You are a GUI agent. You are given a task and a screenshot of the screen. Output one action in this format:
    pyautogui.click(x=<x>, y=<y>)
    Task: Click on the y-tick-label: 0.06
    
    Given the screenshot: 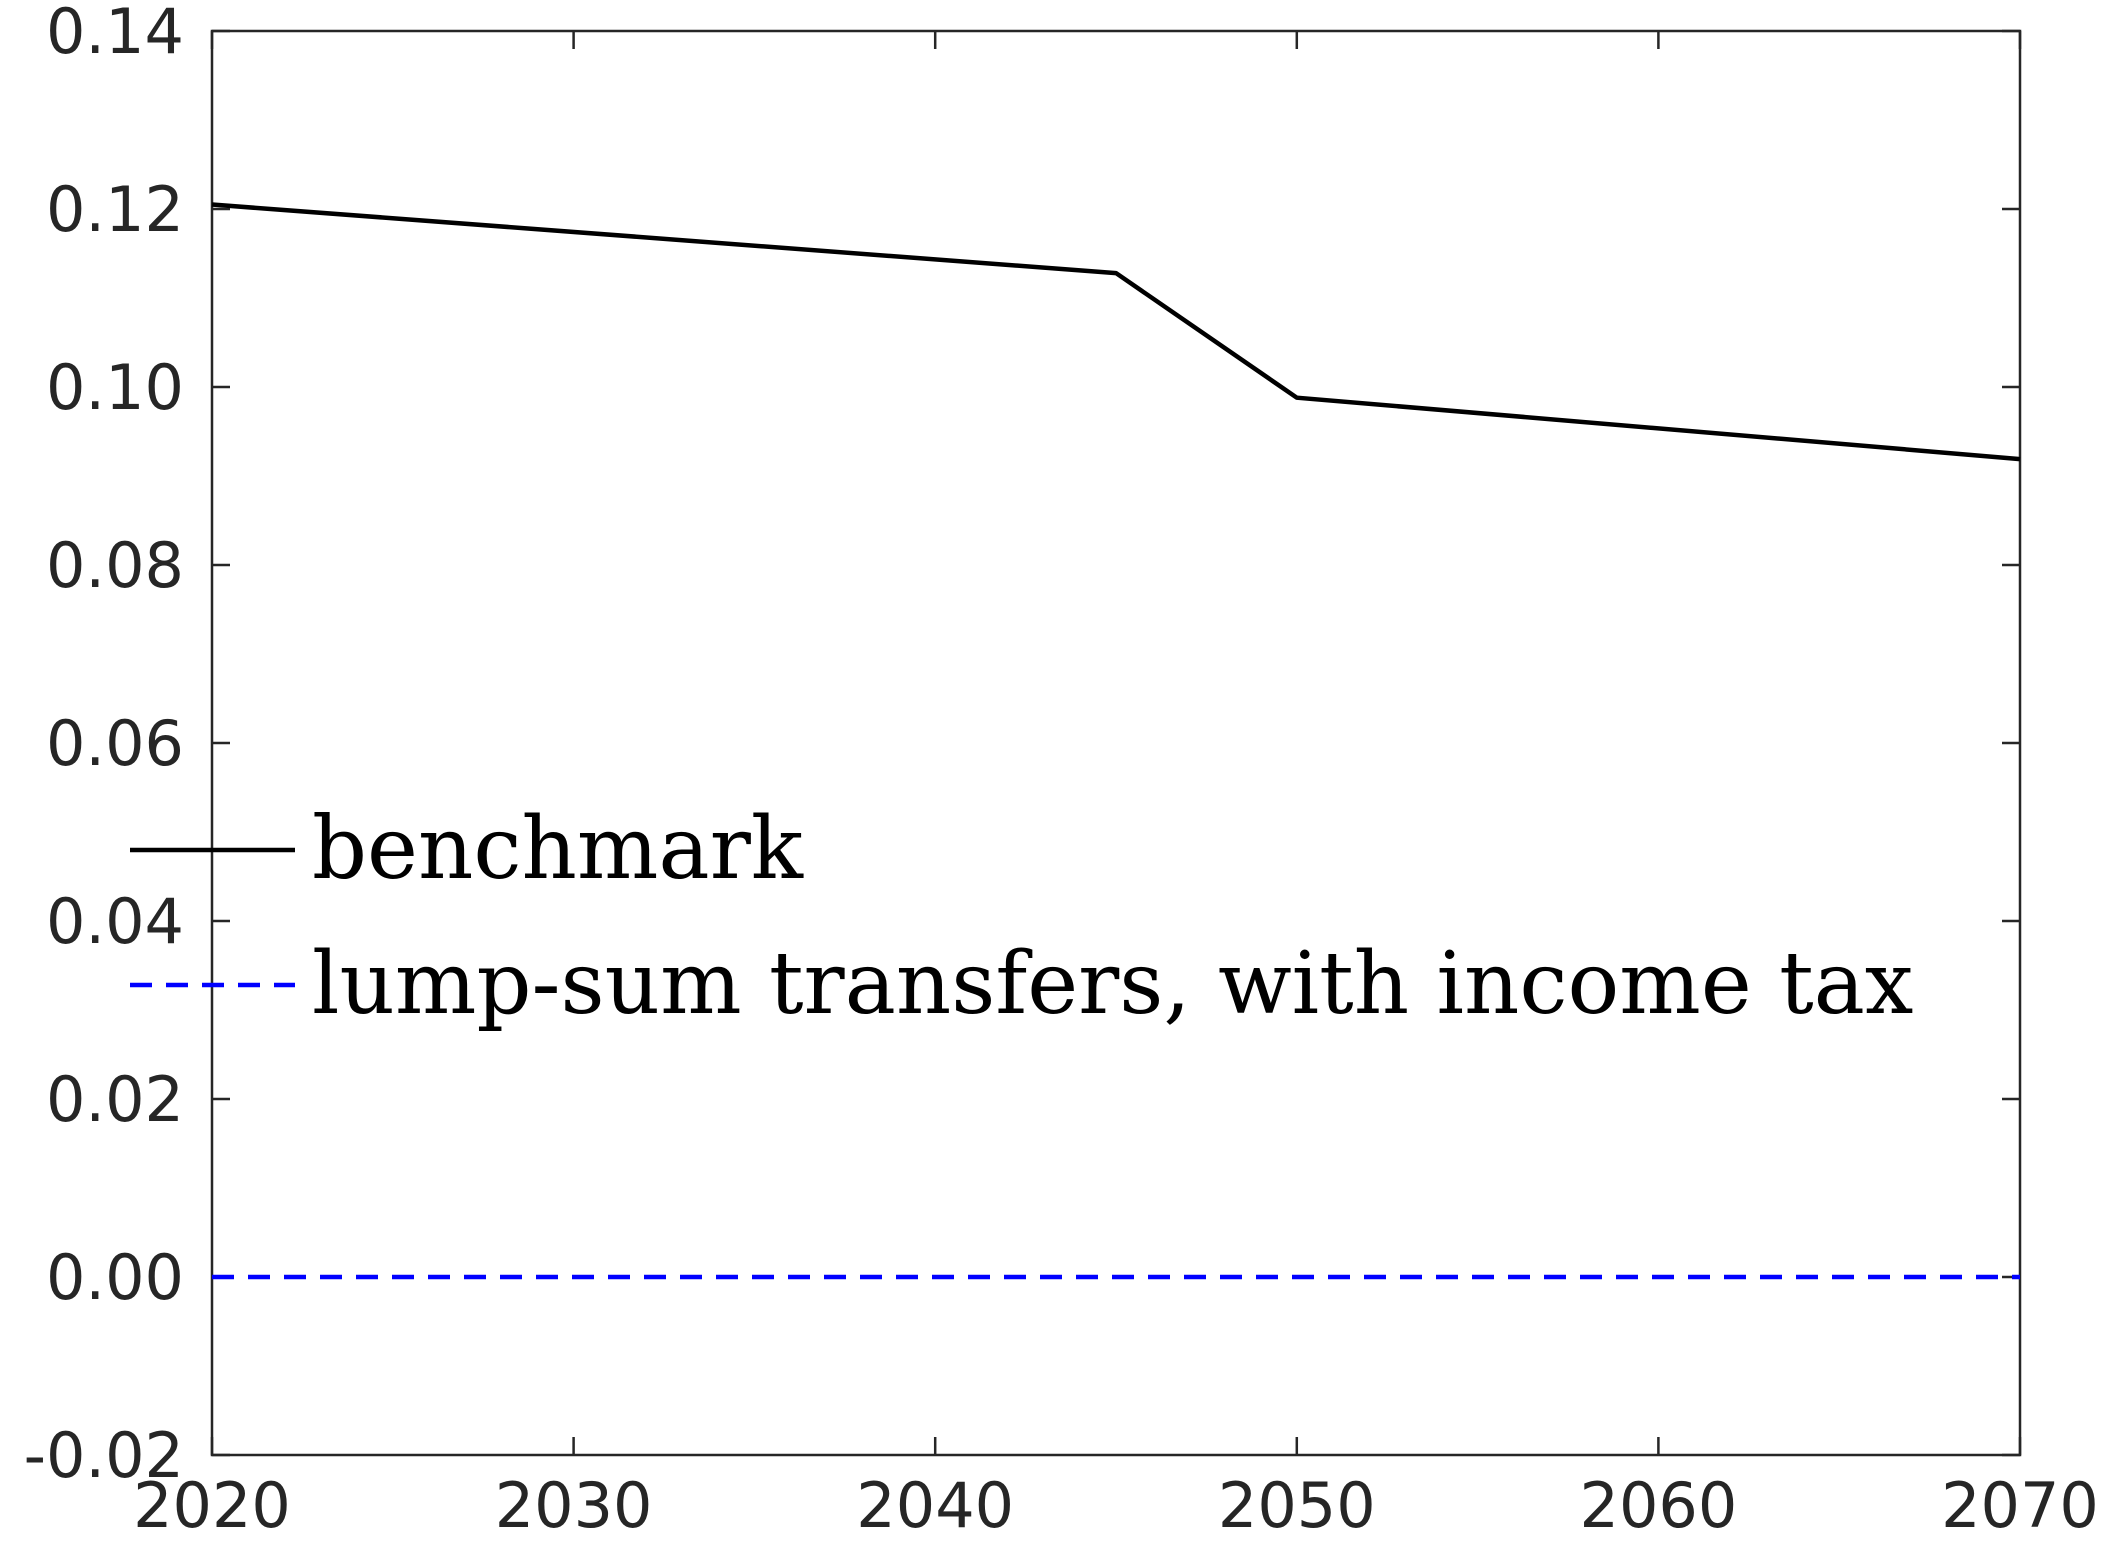 What is the action you would take?
    pyautogui.click(x=115, y=743)
    